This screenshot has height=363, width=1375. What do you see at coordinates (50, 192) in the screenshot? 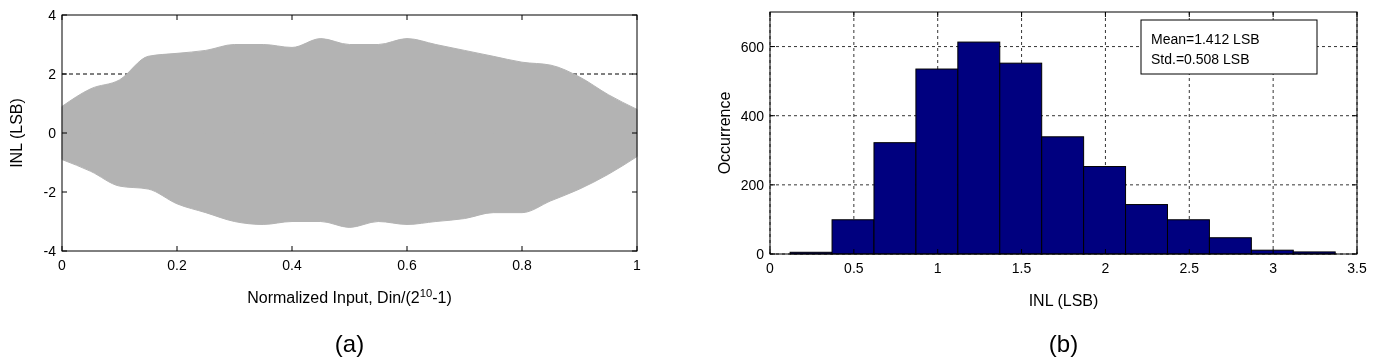
I see `y-tick-label: -2` at bounding box center [50, 192].